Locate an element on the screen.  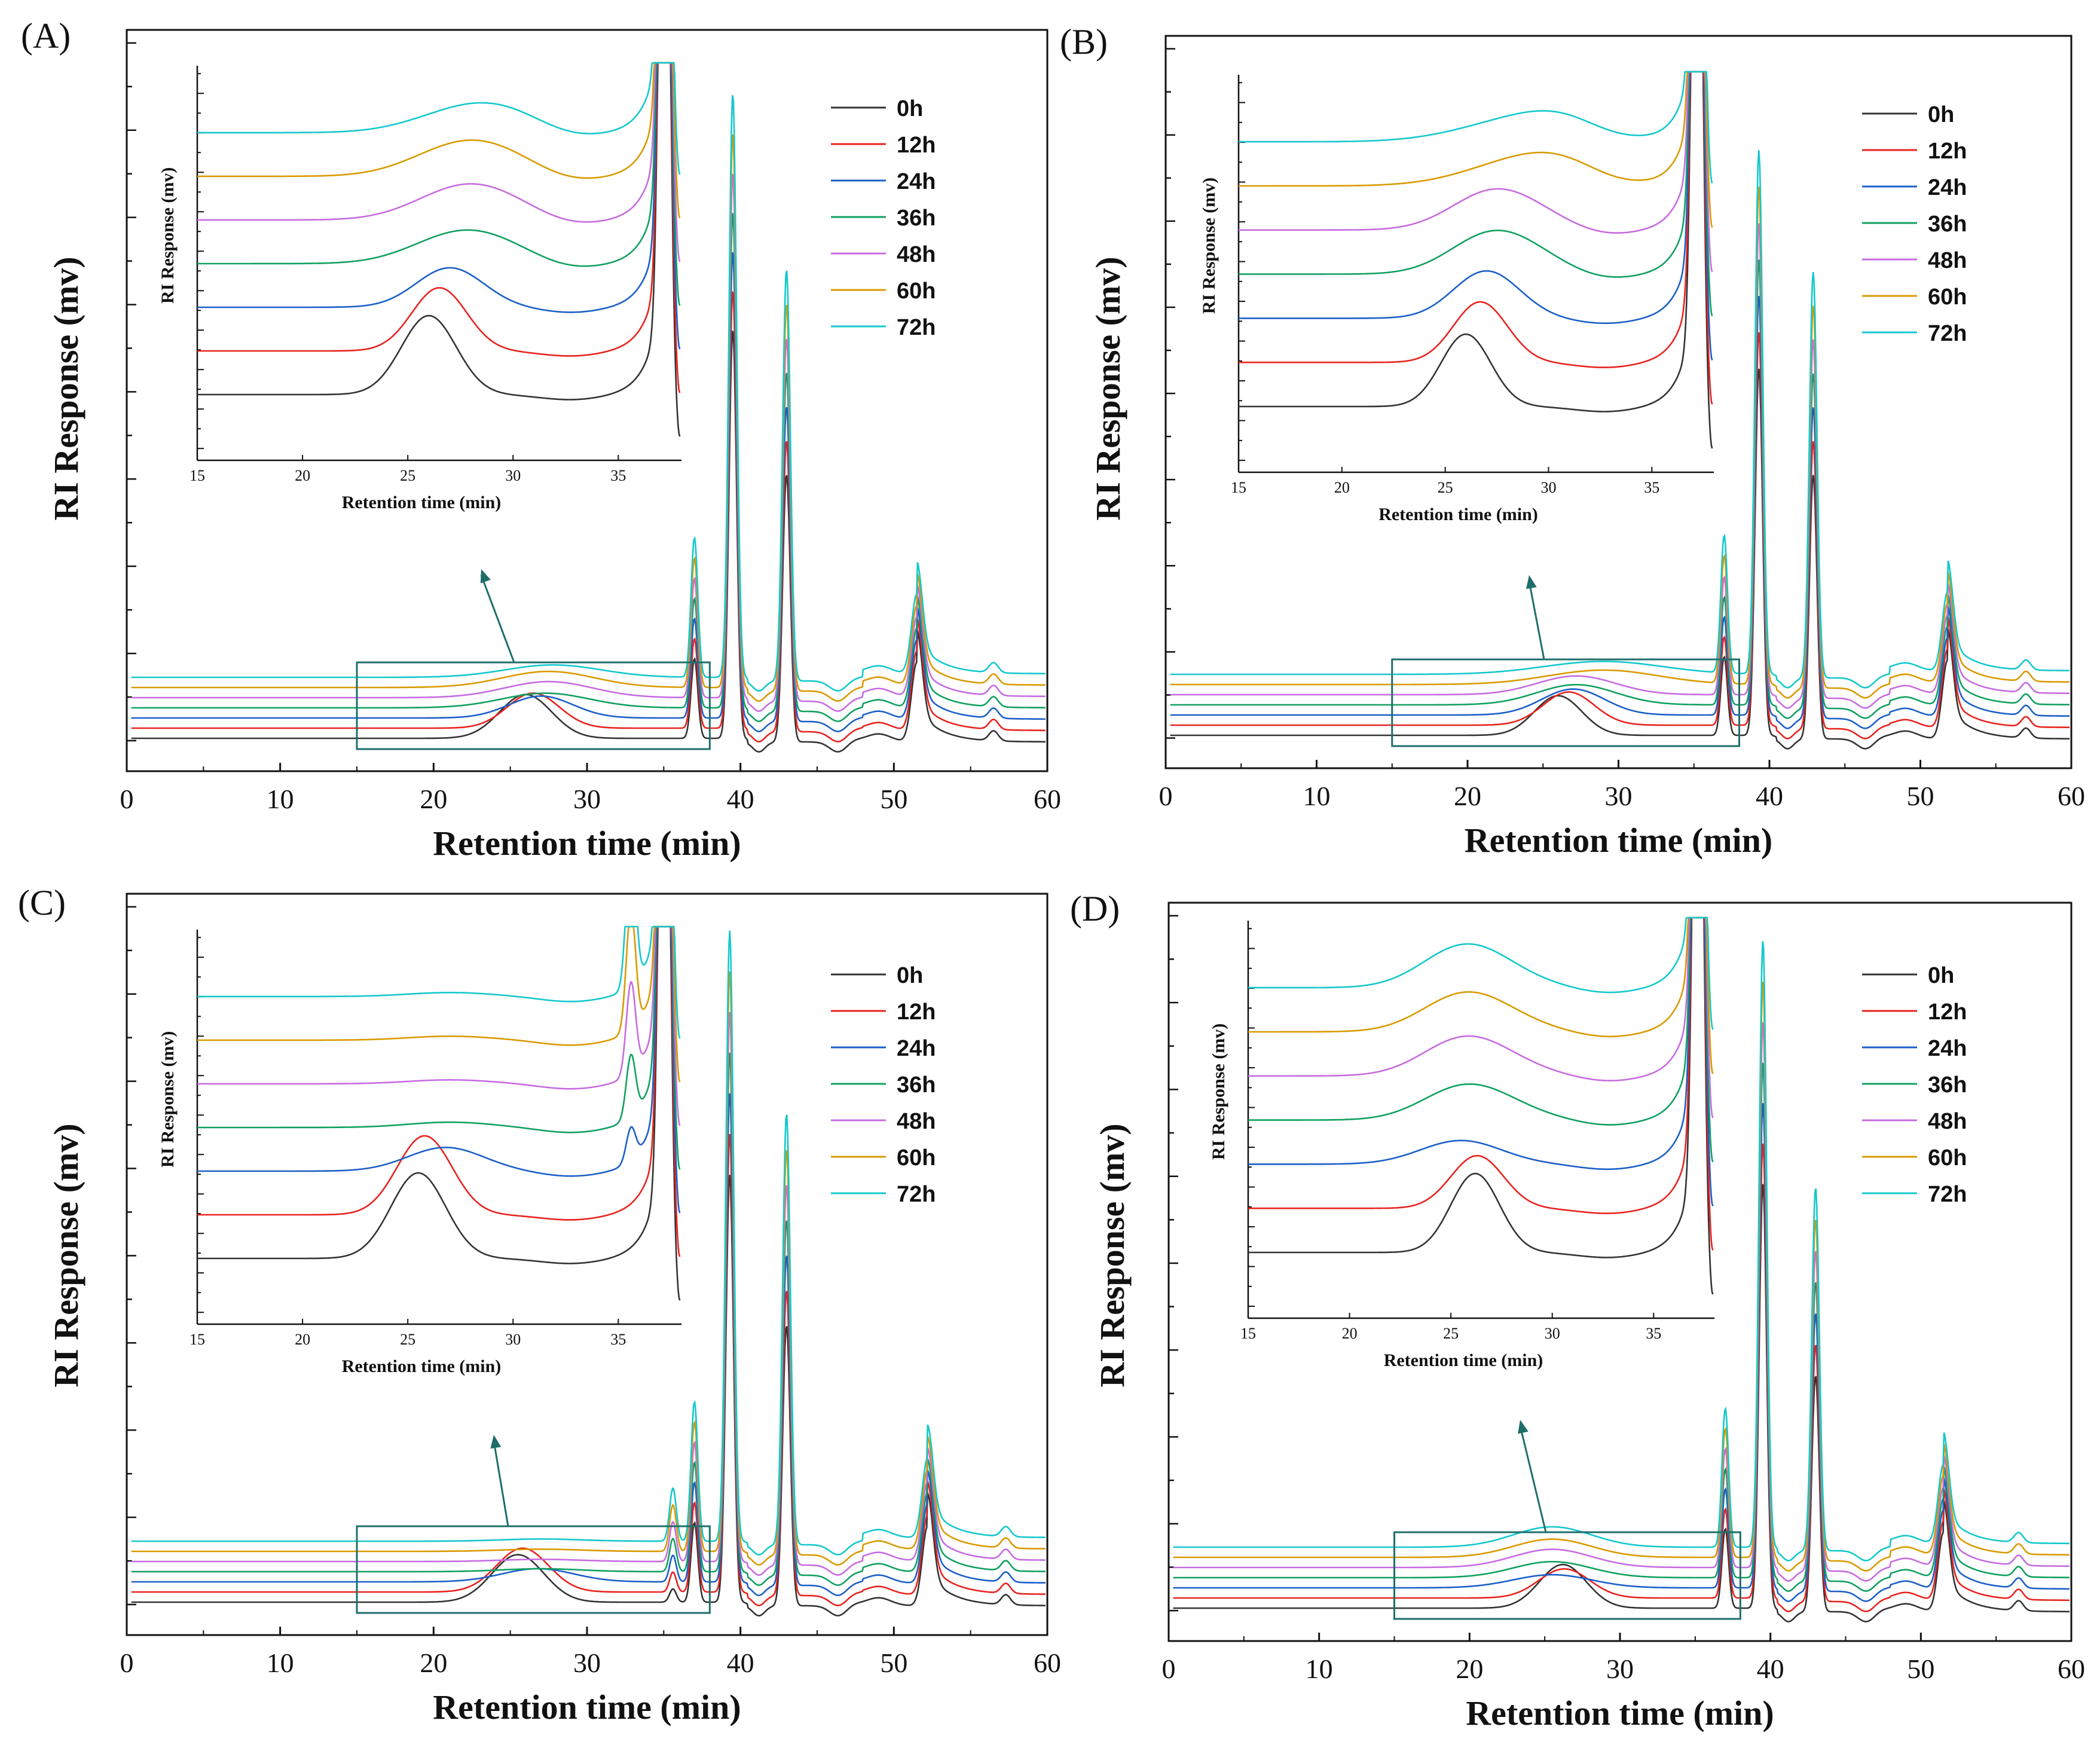
inset-series-60h is located at coordinates (1476, 149).